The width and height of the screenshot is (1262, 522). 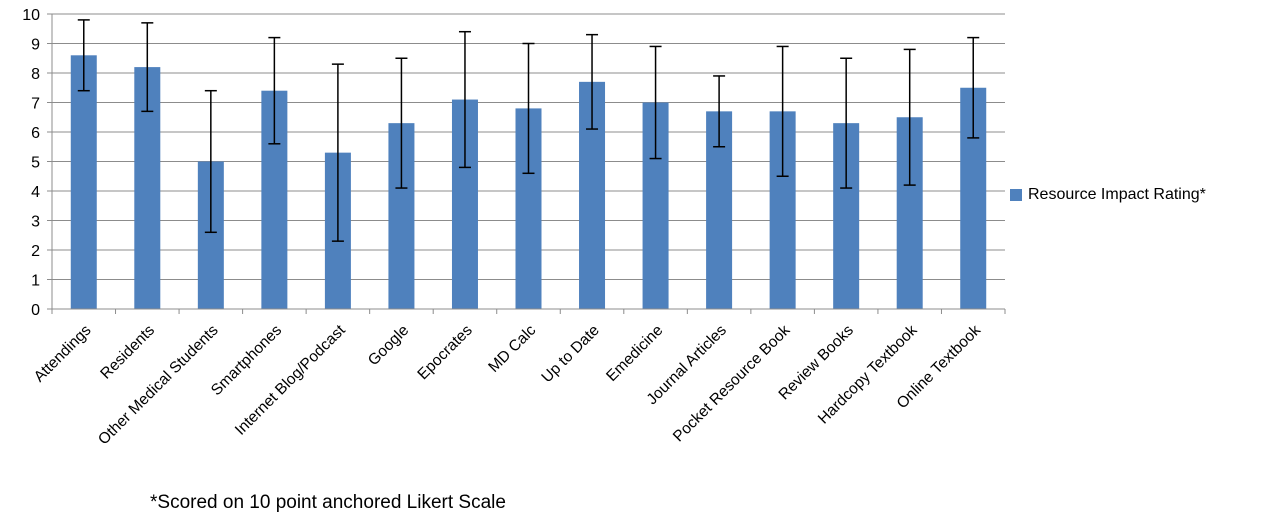 What do you see at coordinates (388, 345) in the screenshot?
I see `category-label: Google` at bounding box center [388, 345].